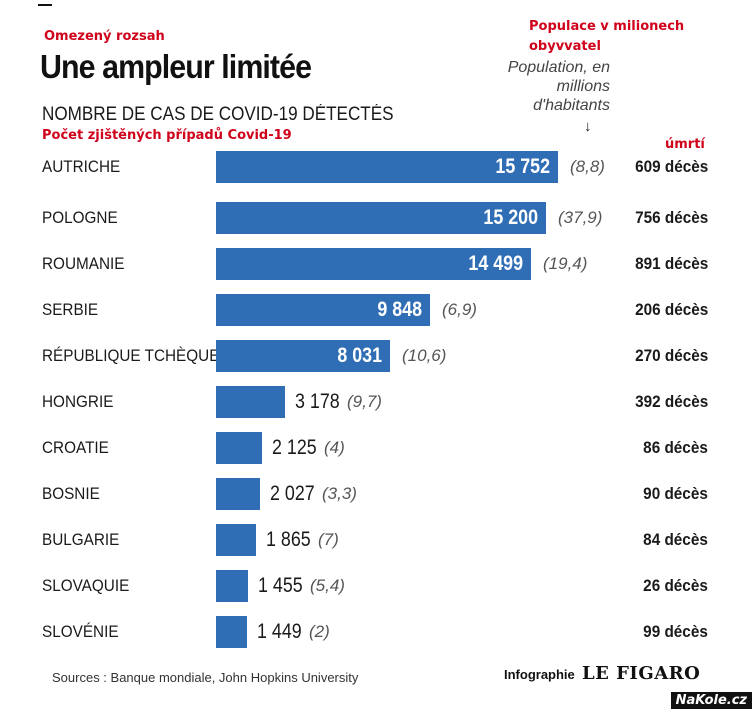 This screenshot has width=756, height=713. I want to click on population-label: (2), so click(319, 631).